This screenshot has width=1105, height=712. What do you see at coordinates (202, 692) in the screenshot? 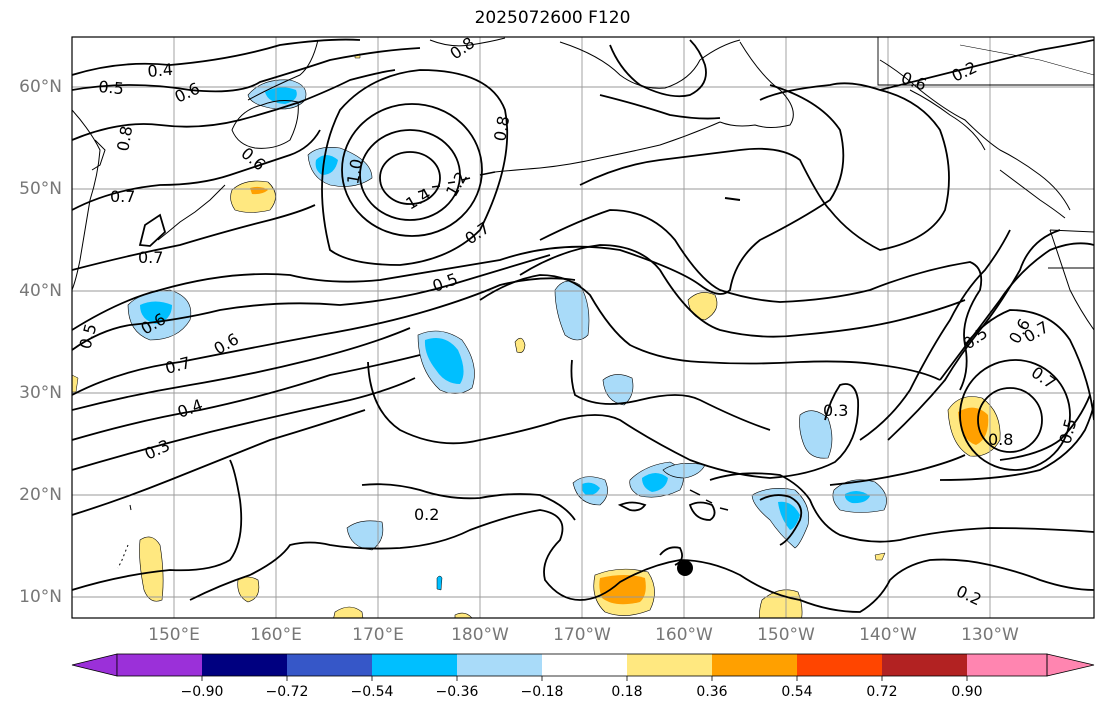
I see `colorbar-tick-label: −0.90` at bounding box center [202, 692].